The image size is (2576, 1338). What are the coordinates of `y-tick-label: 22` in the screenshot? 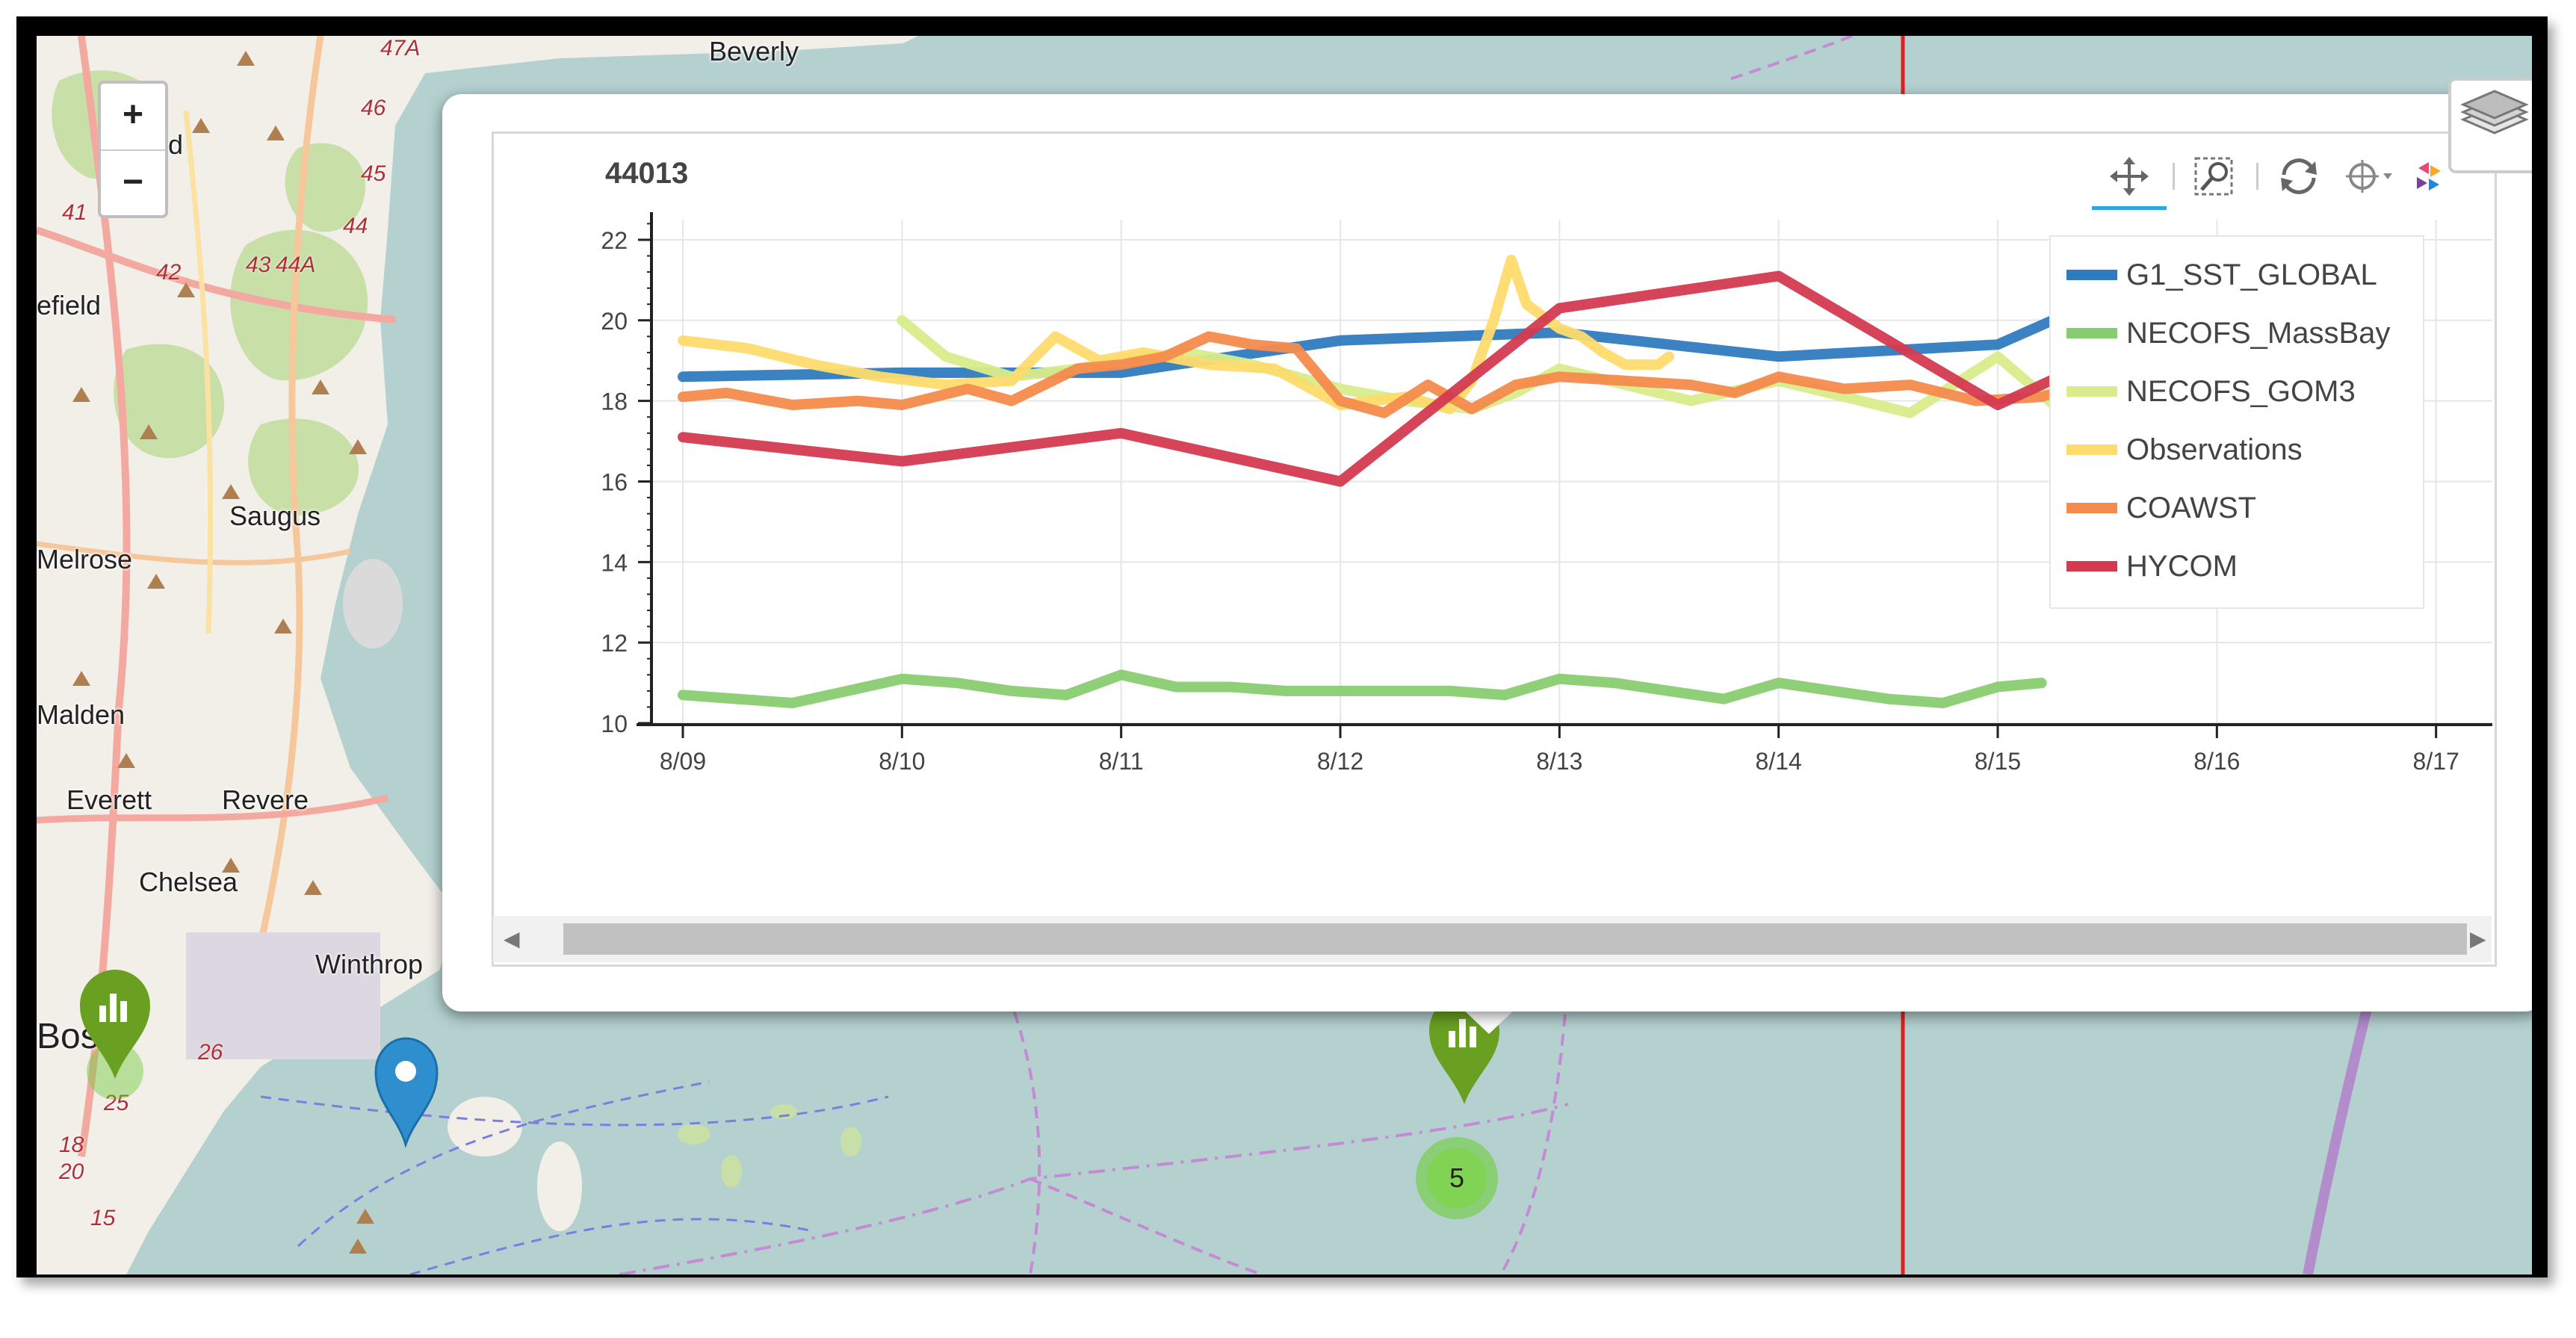 It's located at (614, 240).